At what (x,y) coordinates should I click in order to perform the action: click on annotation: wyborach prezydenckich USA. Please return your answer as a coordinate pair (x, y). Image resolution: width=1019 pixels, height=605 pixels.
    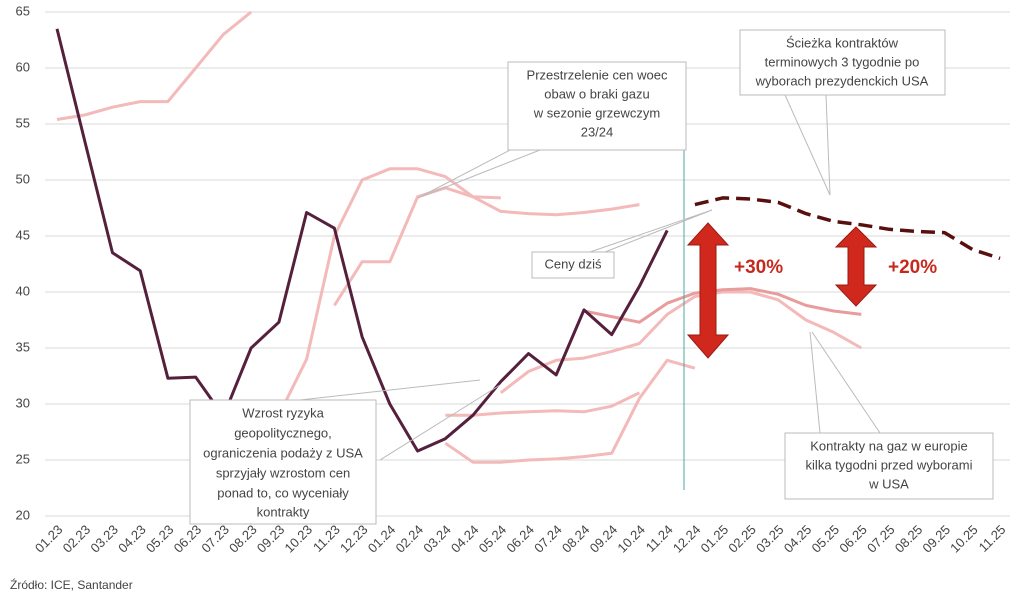
    Looking at the image, I should click on (842, 80).